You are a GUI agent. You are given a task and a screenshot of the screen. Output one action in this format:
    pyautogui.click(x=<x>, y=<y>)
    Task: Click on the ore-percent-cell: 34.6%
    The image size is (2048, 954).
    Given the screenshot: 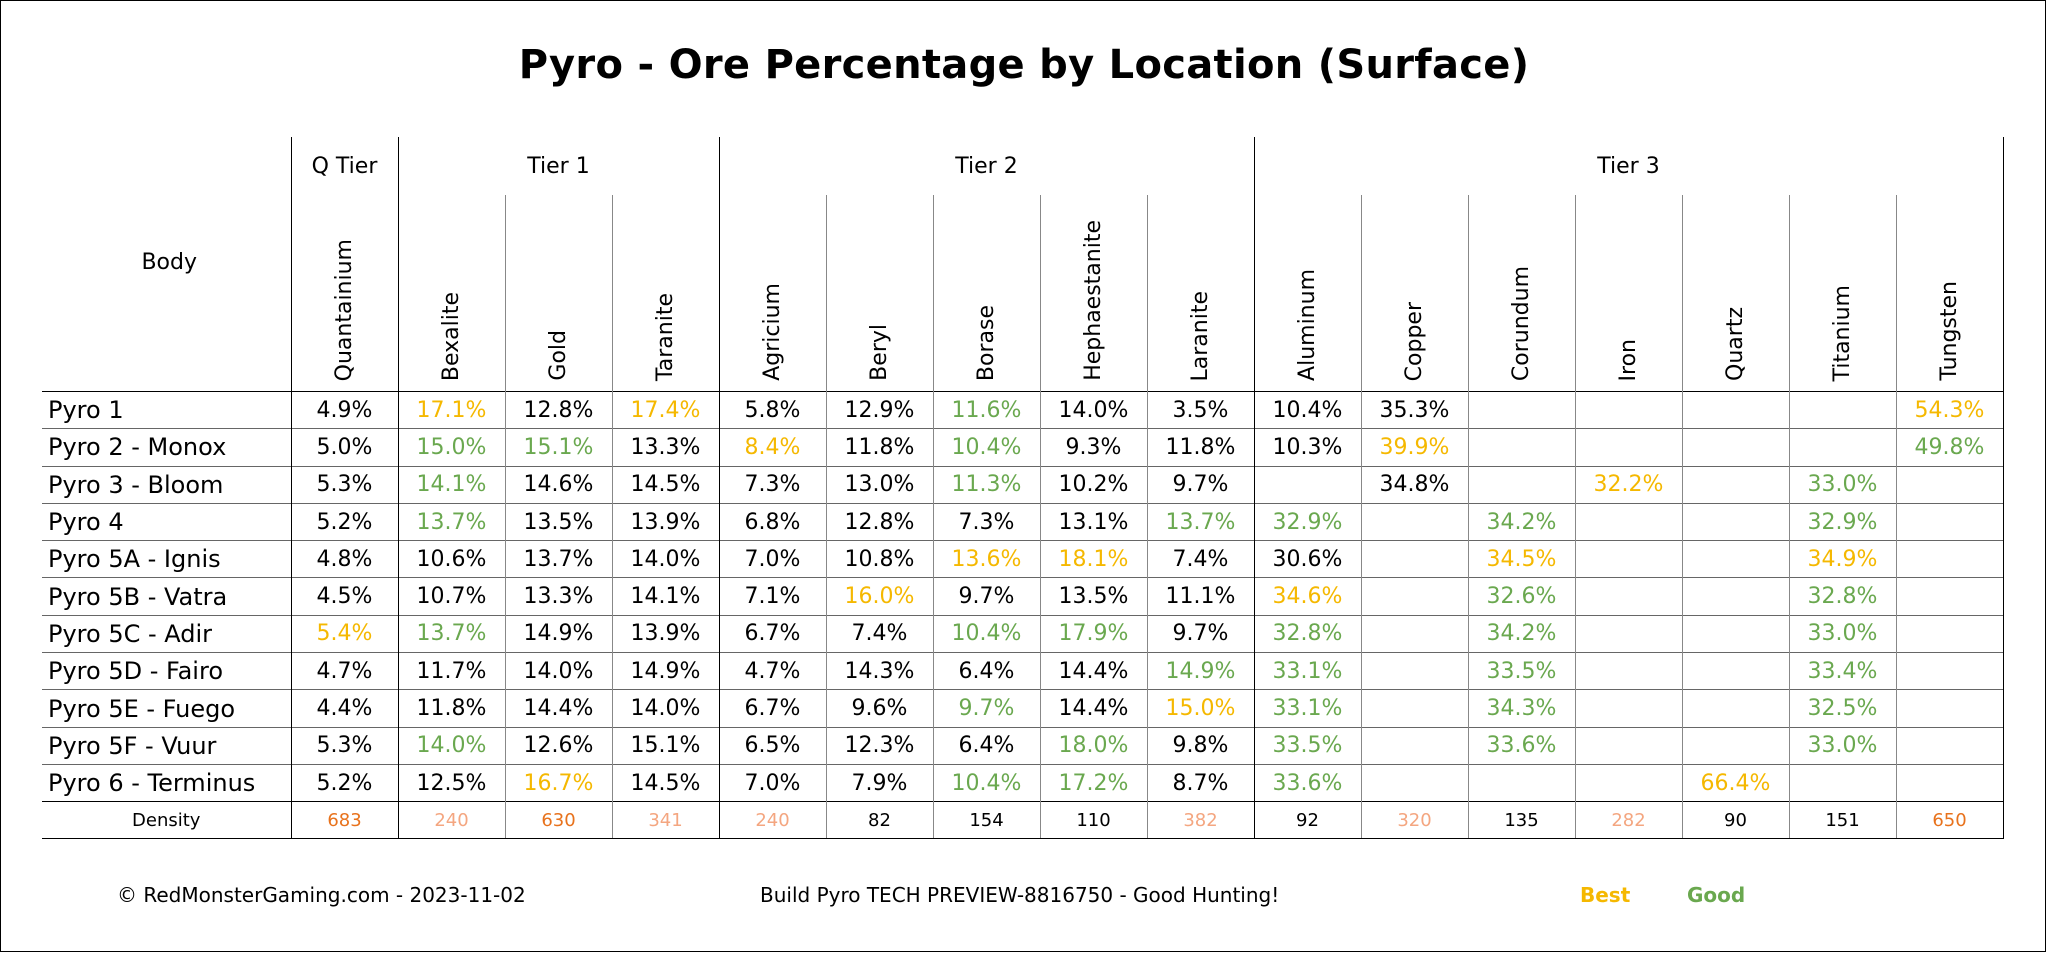 What is the action you would take?
    pyautogui.click(x=1307, y=596)
    